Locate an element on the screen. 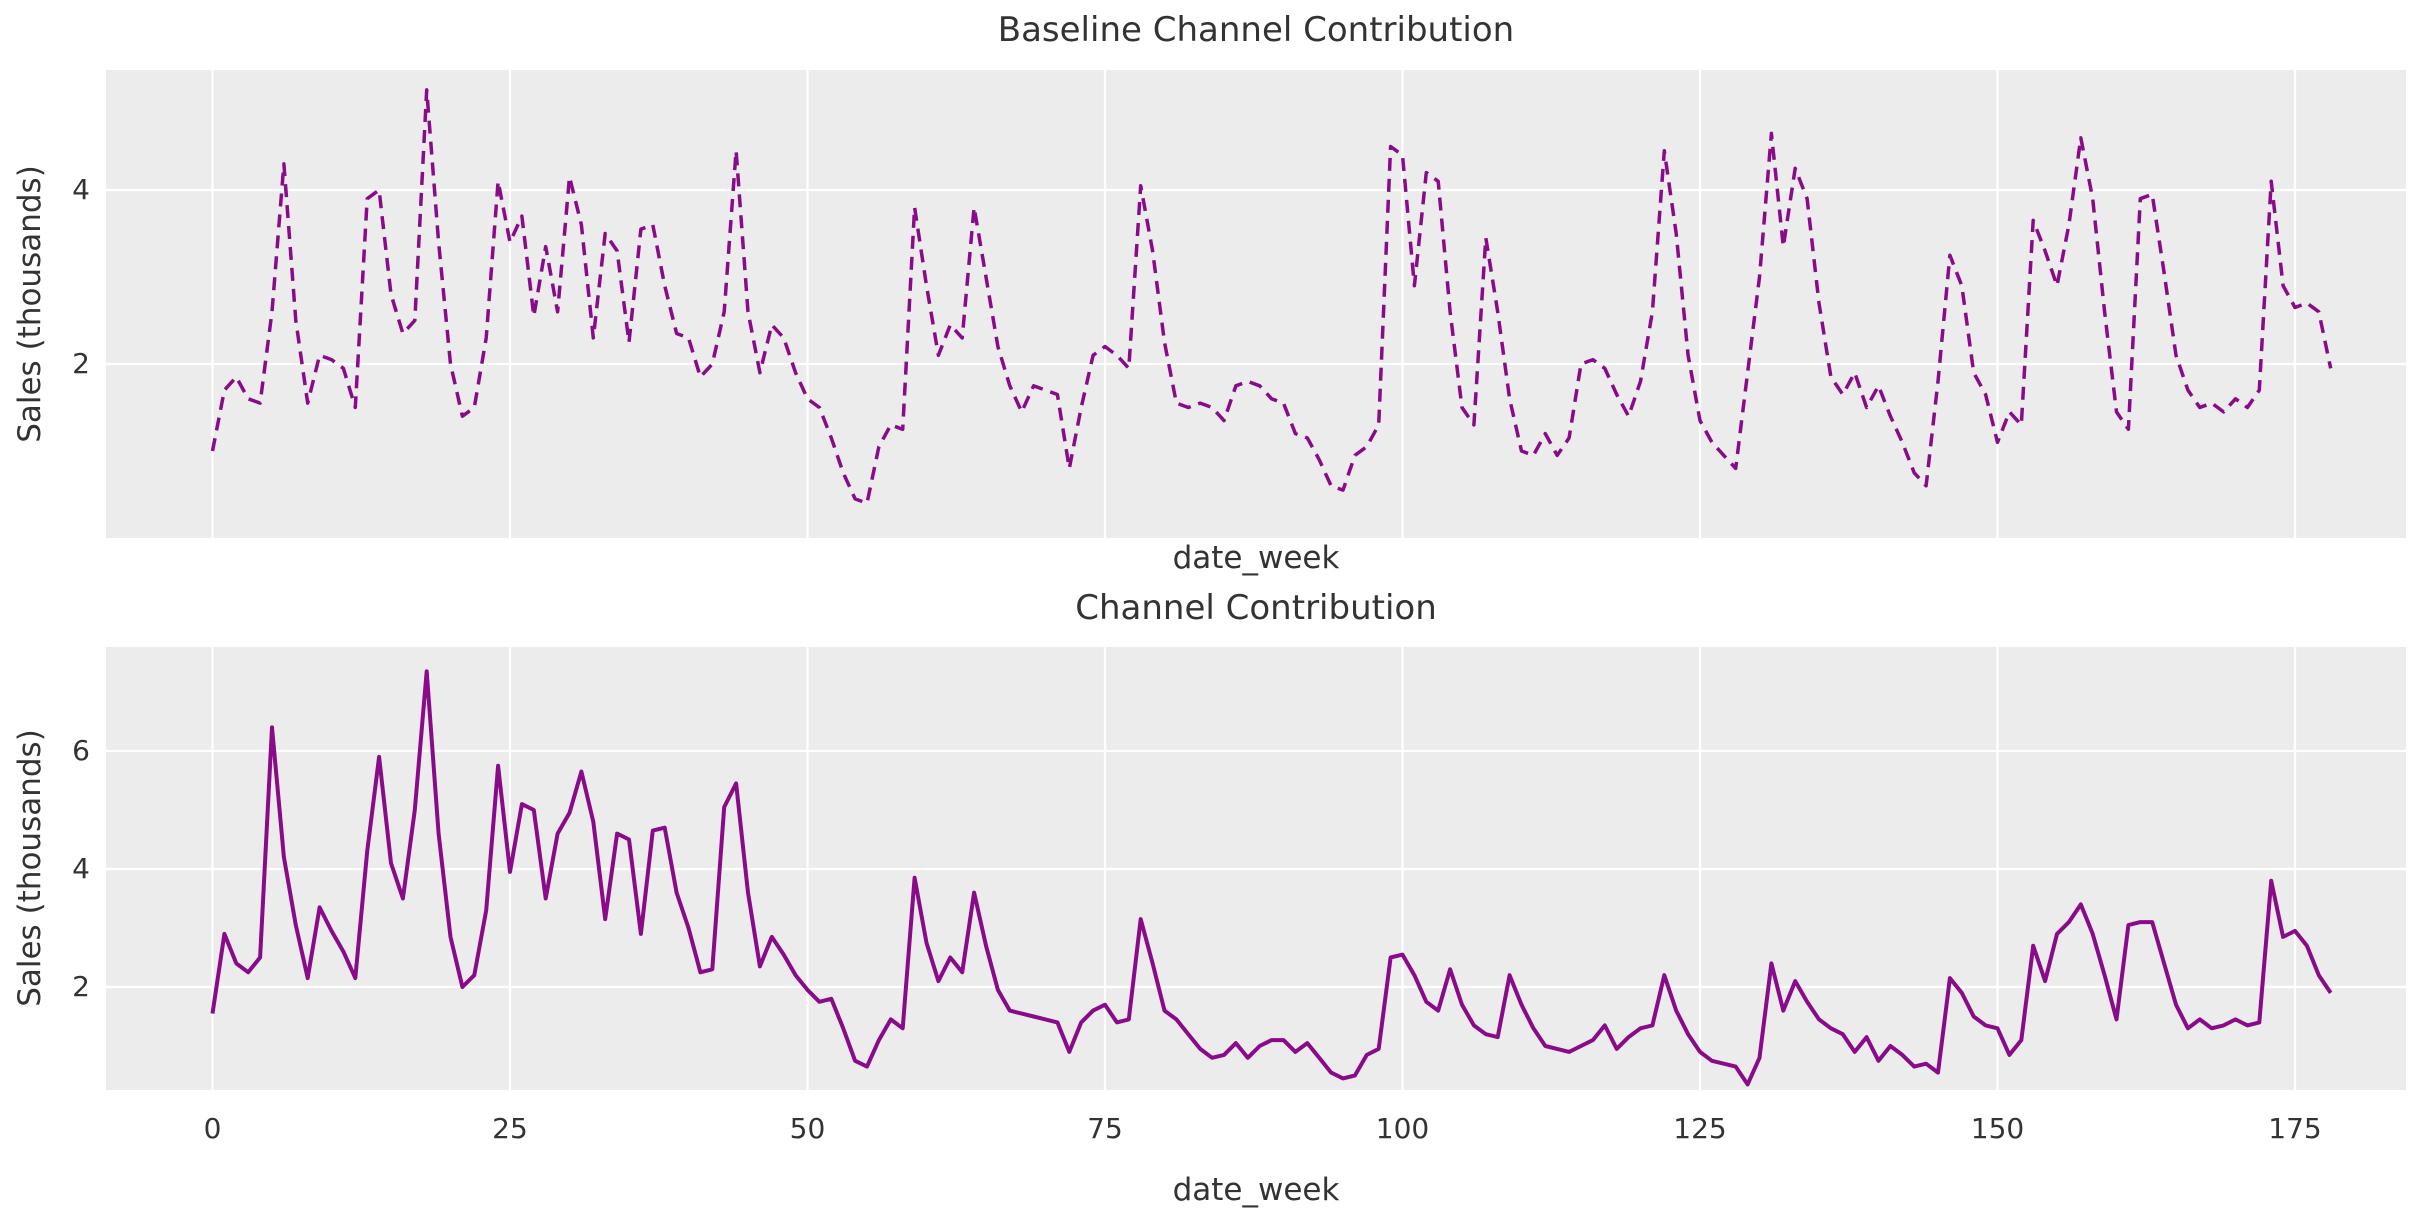 This screenshot has width=2423, height=1223. baseline-chart-title: Baseline Channel Contribution is located at coordinates (1256, 30).